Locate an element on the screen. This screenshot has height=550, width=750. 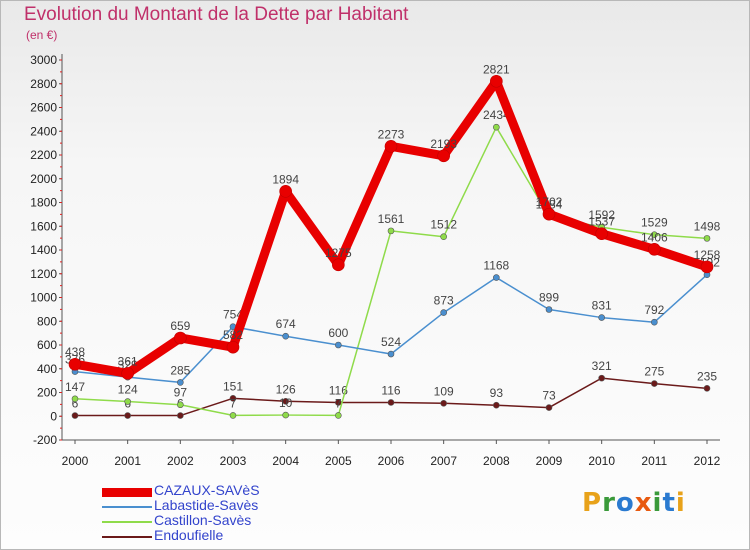
data-label-endoufielle: 321 is located at coordinates (602, 366).